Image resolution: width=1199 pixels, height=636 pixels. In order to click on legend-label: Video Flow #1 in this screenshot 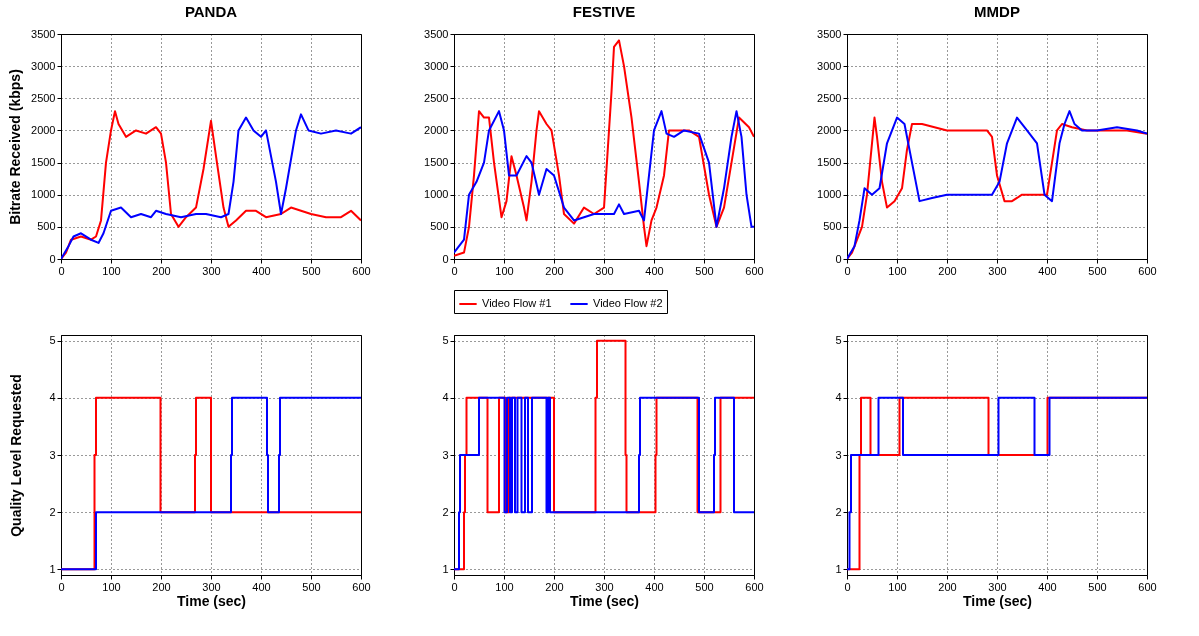, I will do `click(517, 303)`.